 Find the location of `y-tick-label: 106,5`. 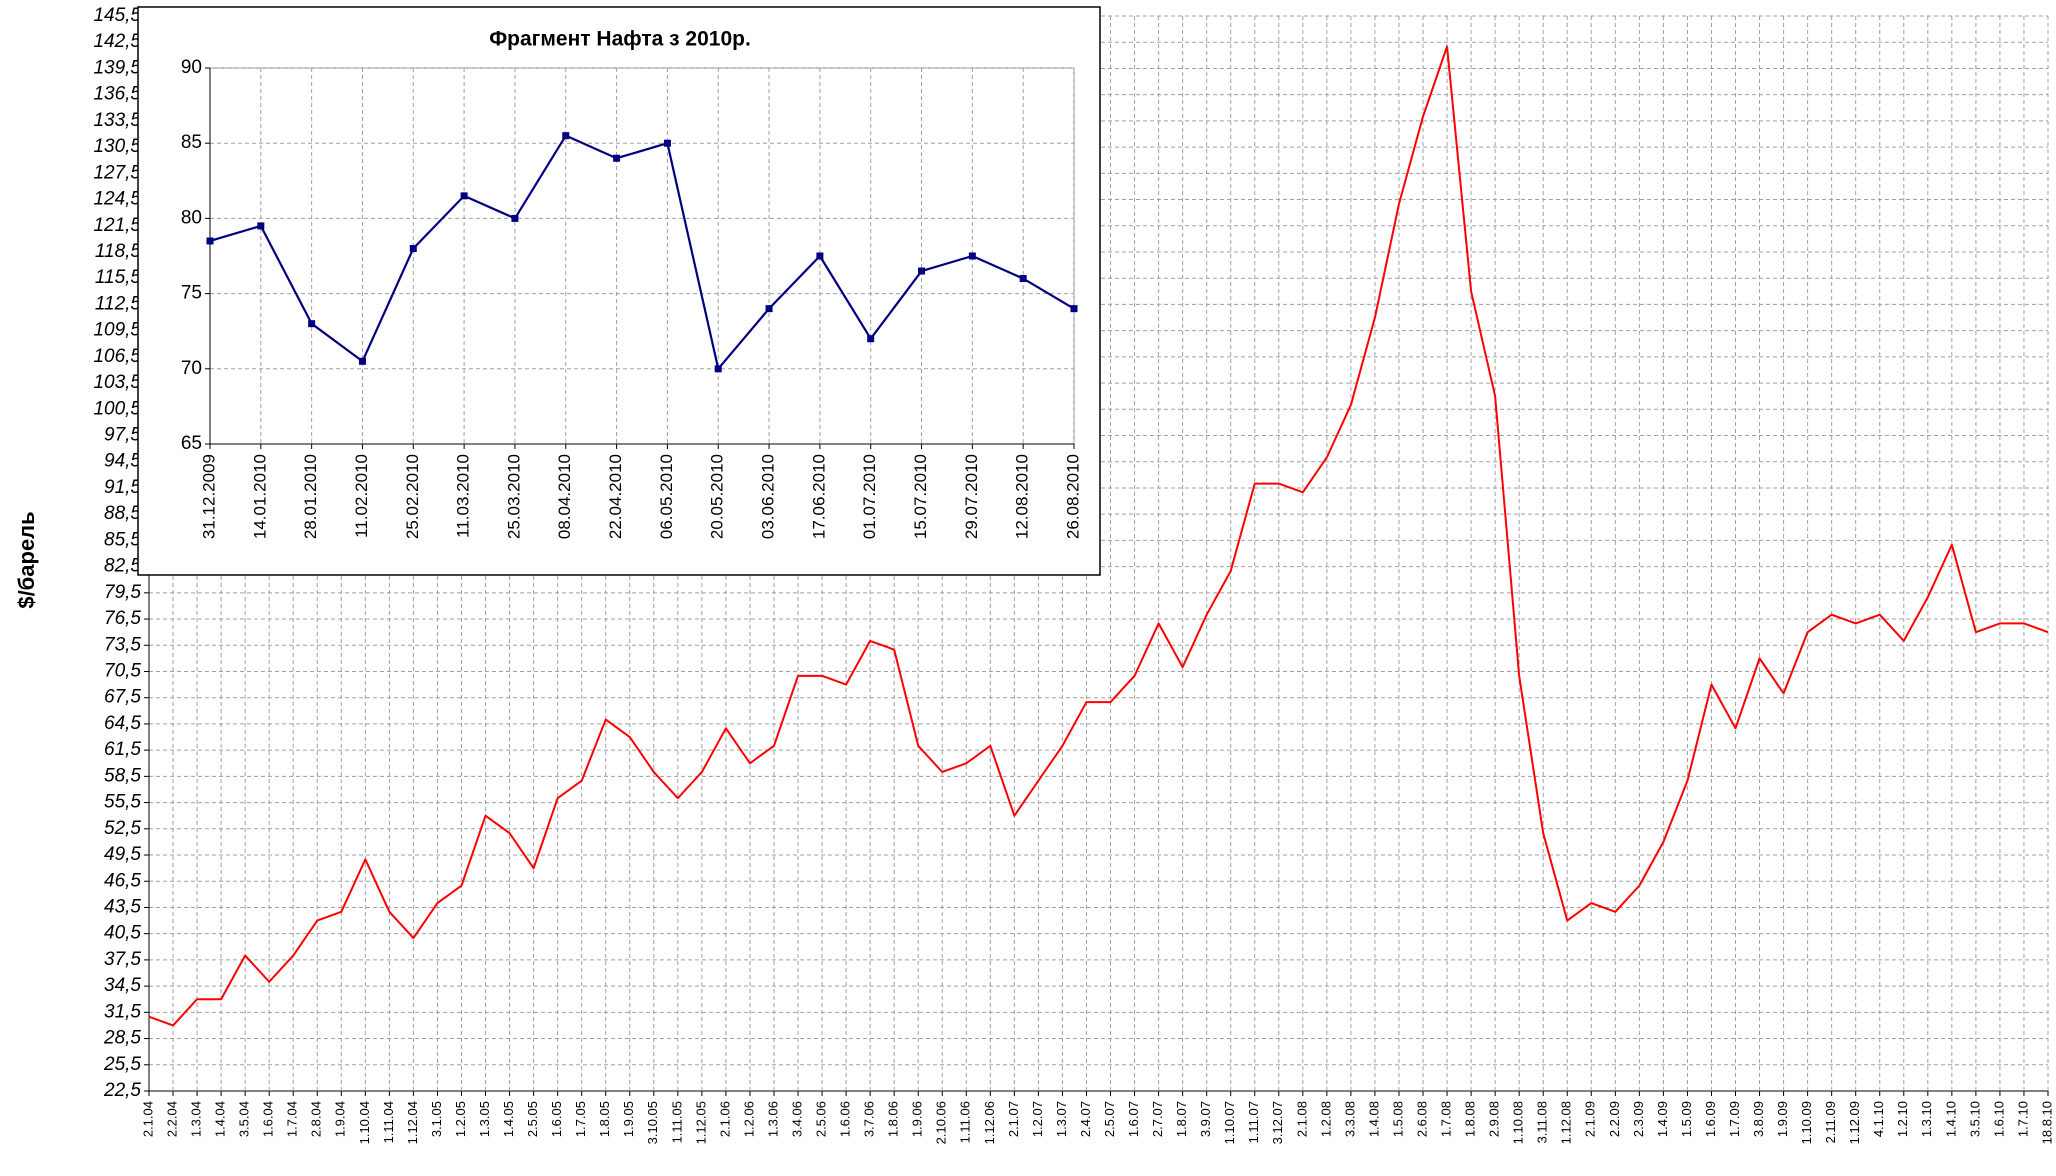

y-tick-label: 106,5 is located at coordinates (117, 356).